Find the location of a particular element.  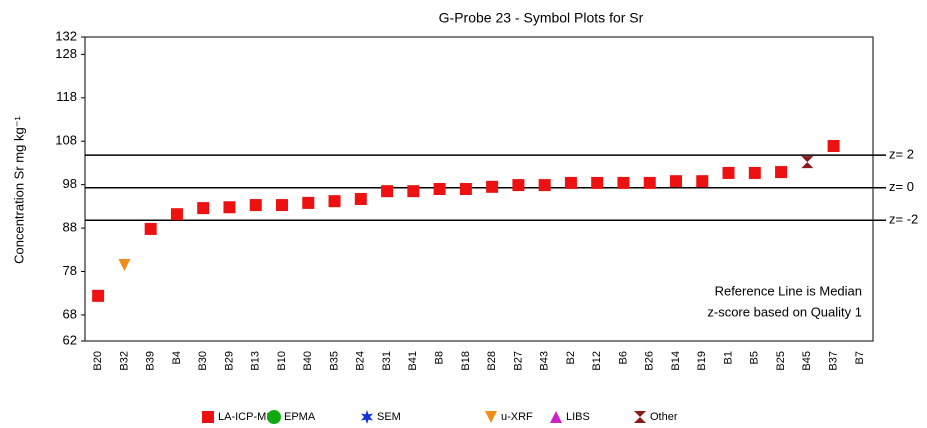

x-tick-label: B19 is located at coordinates (702, 361).